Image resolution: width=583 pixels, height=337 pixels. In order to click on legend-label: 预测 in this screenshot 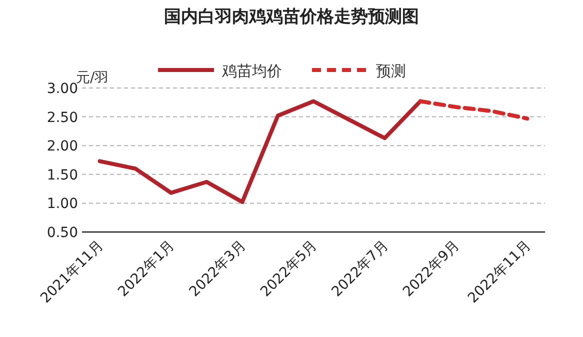, I will do `click(391, 71)`.